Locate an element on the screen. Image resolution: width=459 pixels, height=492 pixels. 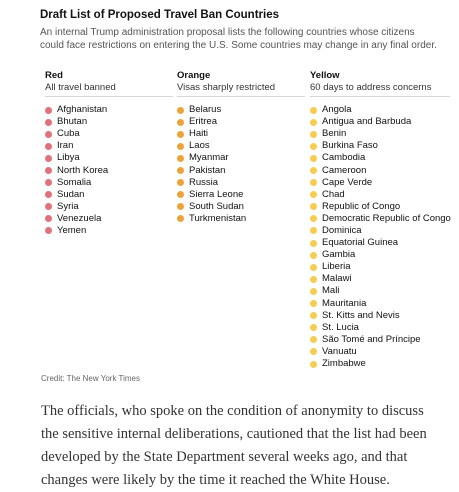
country-item: Mauritania is located at coordinates (380, 304).